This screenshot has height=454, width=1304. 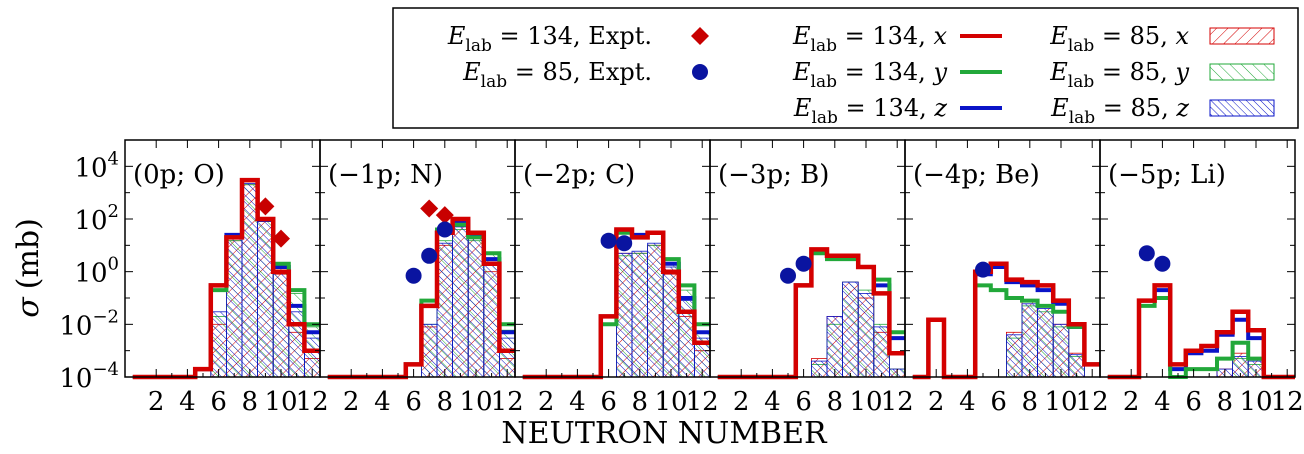 What do you see at coordinates (1119, 111) in the screenshot?
I see `legend-label-z85: Elab = 85, z` at bounding box center [1119, 111].